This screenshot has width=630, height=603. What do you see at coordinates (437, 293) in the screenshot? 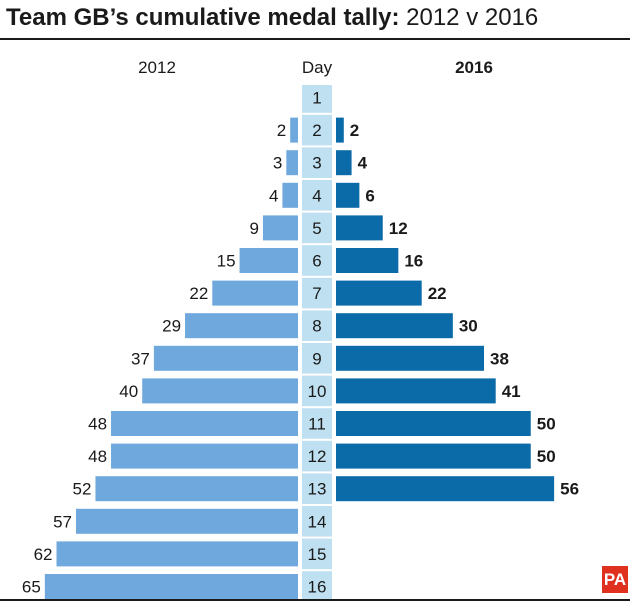
I see `value-label-2016: 22` at bounding box center [437, 293].